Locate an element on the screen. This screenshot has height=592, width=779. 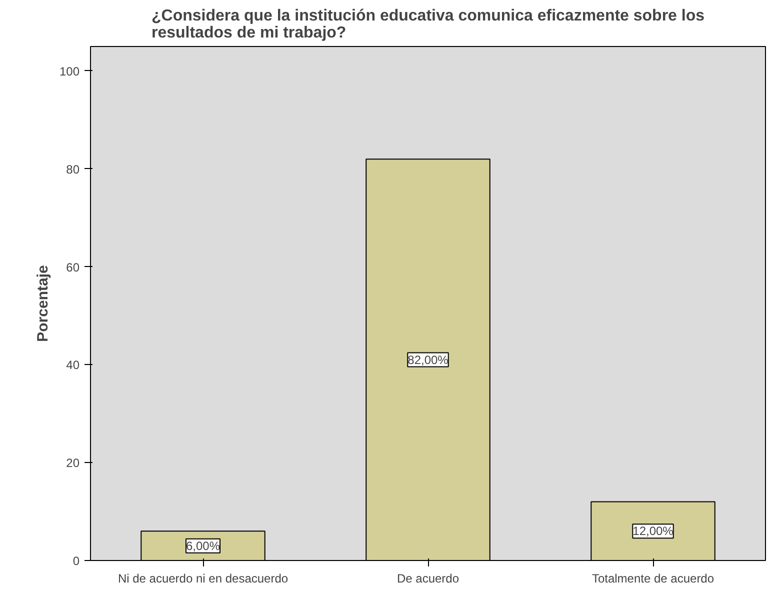
y-tick-label: 100 is located at coordinates (69, 71).